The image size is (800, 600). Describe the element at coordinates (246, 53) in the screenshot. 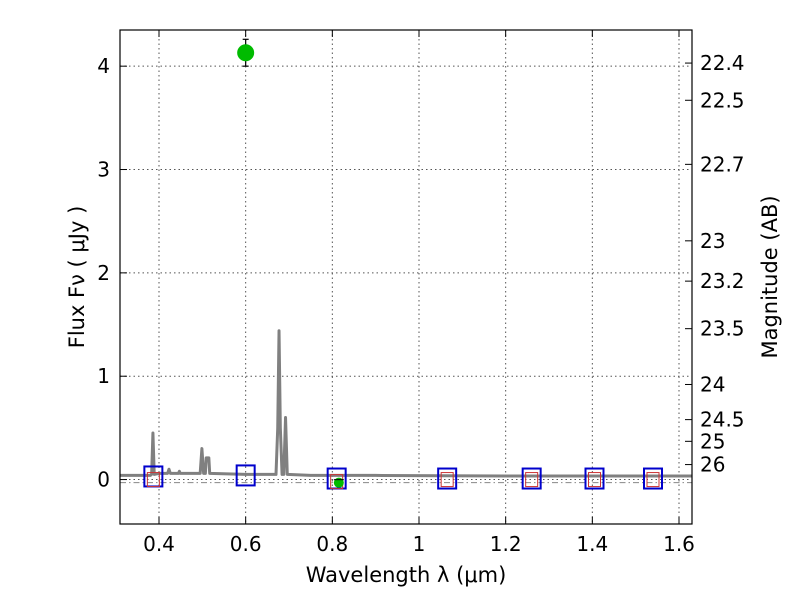

I see `detection-point` at that location.